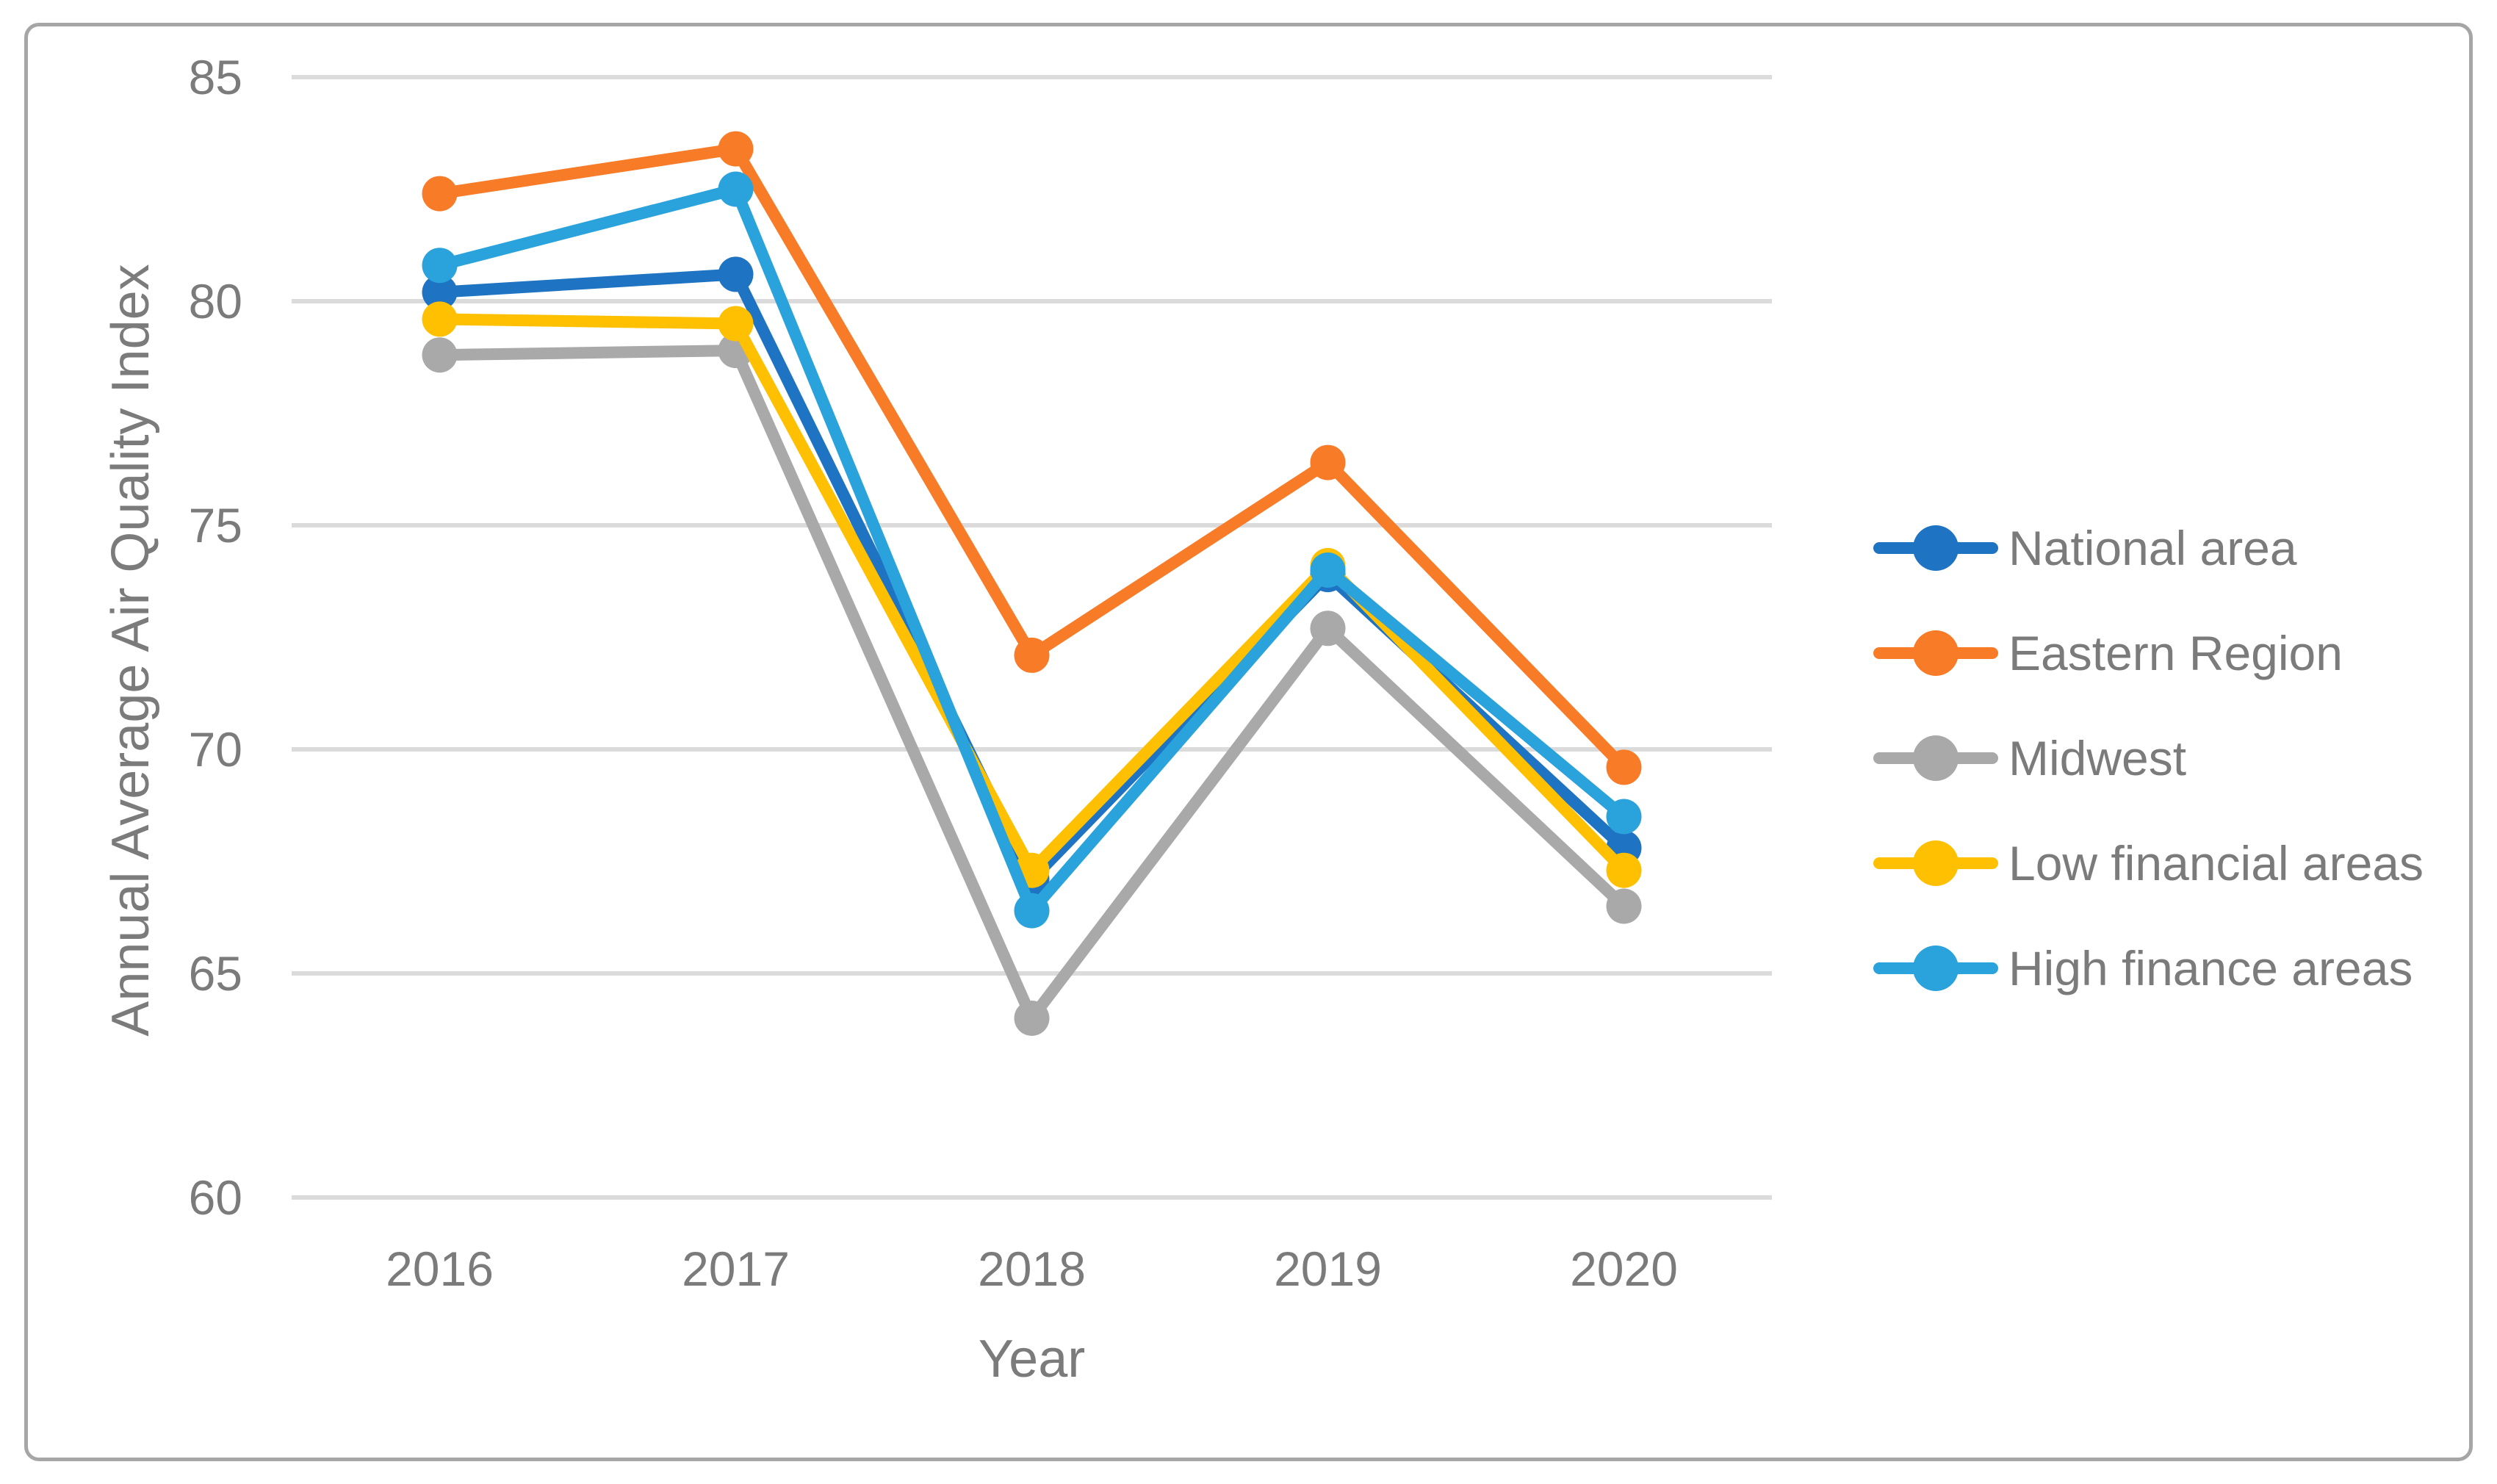  What do you see at coordinates (1624, 906) in the screenshot?
I see `data-point-midwest-2020` at bounding box center [1624, 906].